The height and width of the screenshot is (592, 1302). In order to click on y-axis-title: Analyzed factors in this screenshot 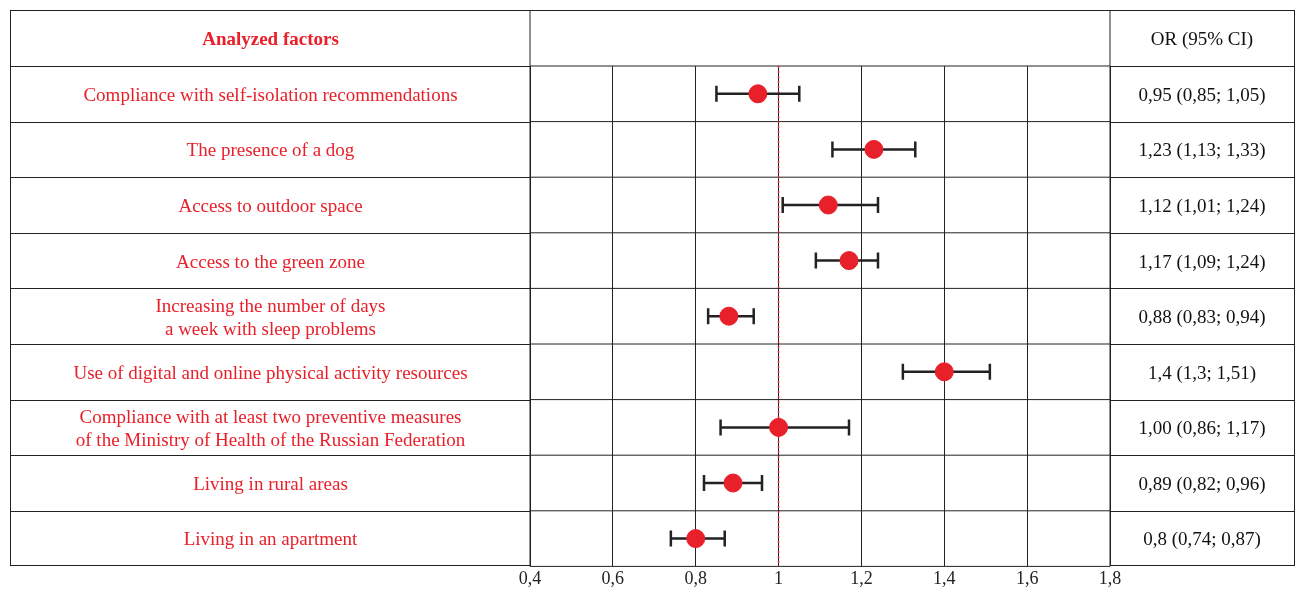, I will do `click(270, 38)`.